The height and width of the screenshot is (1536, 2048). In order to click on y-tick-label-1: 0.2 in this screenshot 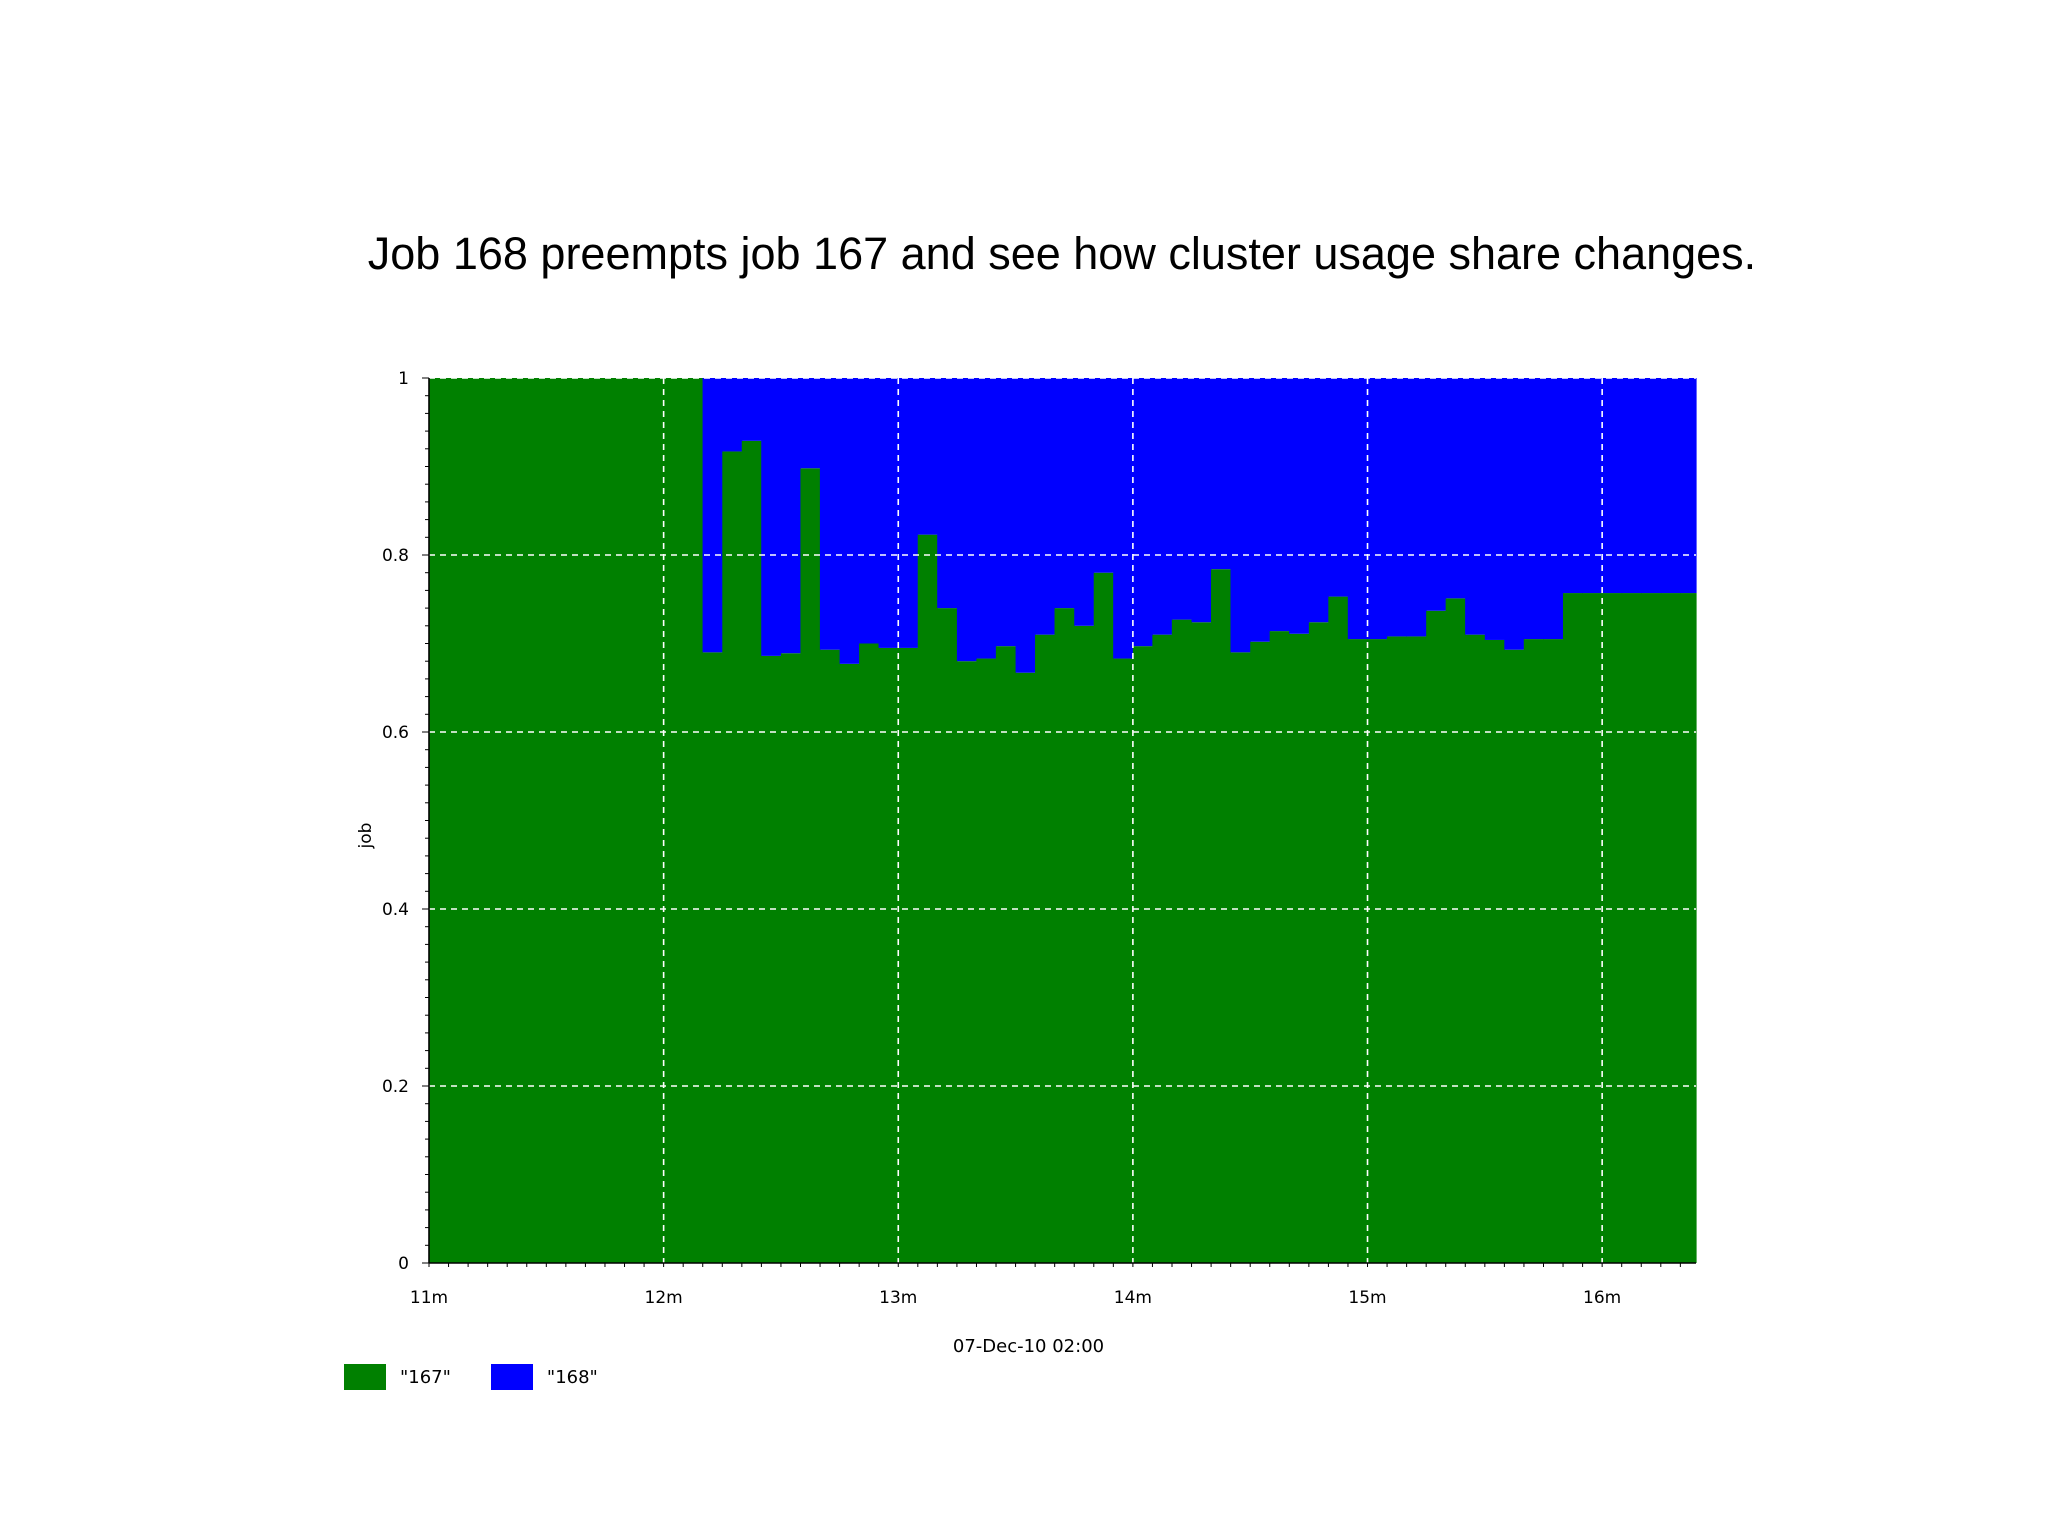, I will do `click(395, 1087)`.